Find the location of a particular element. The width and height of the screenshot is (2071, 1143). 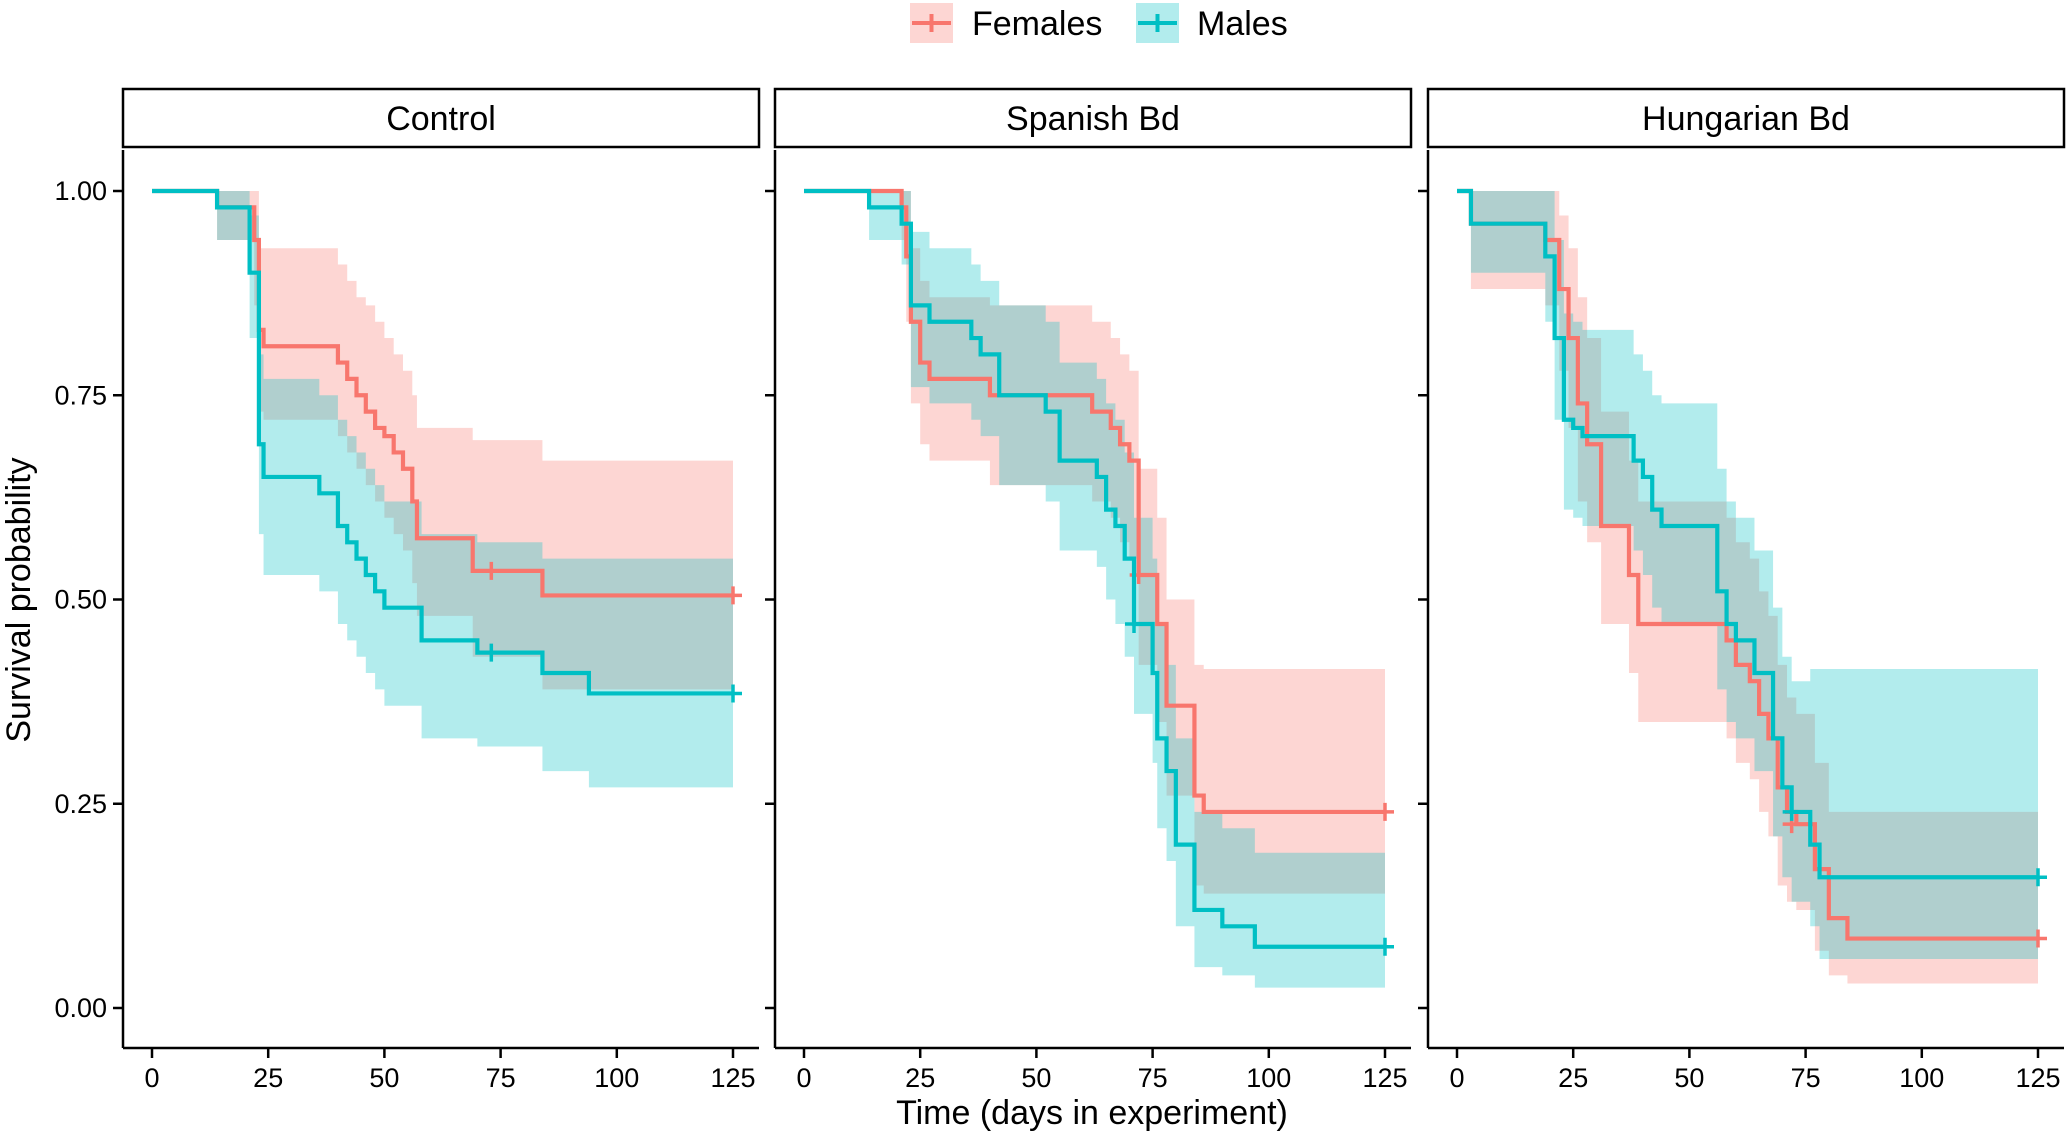

survival-line-males is located at coordinates (442, 442).